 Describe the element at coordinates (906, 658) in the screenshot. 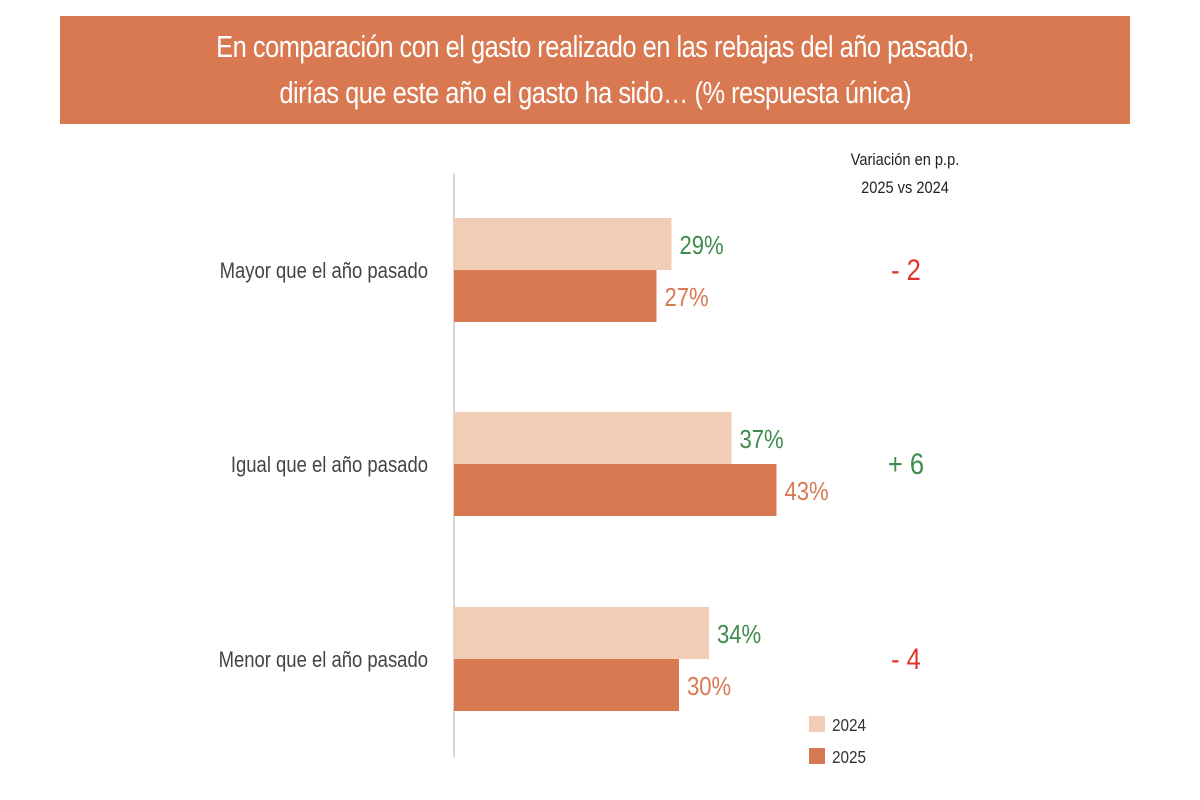

I see `variation-value: - 4` at that location.